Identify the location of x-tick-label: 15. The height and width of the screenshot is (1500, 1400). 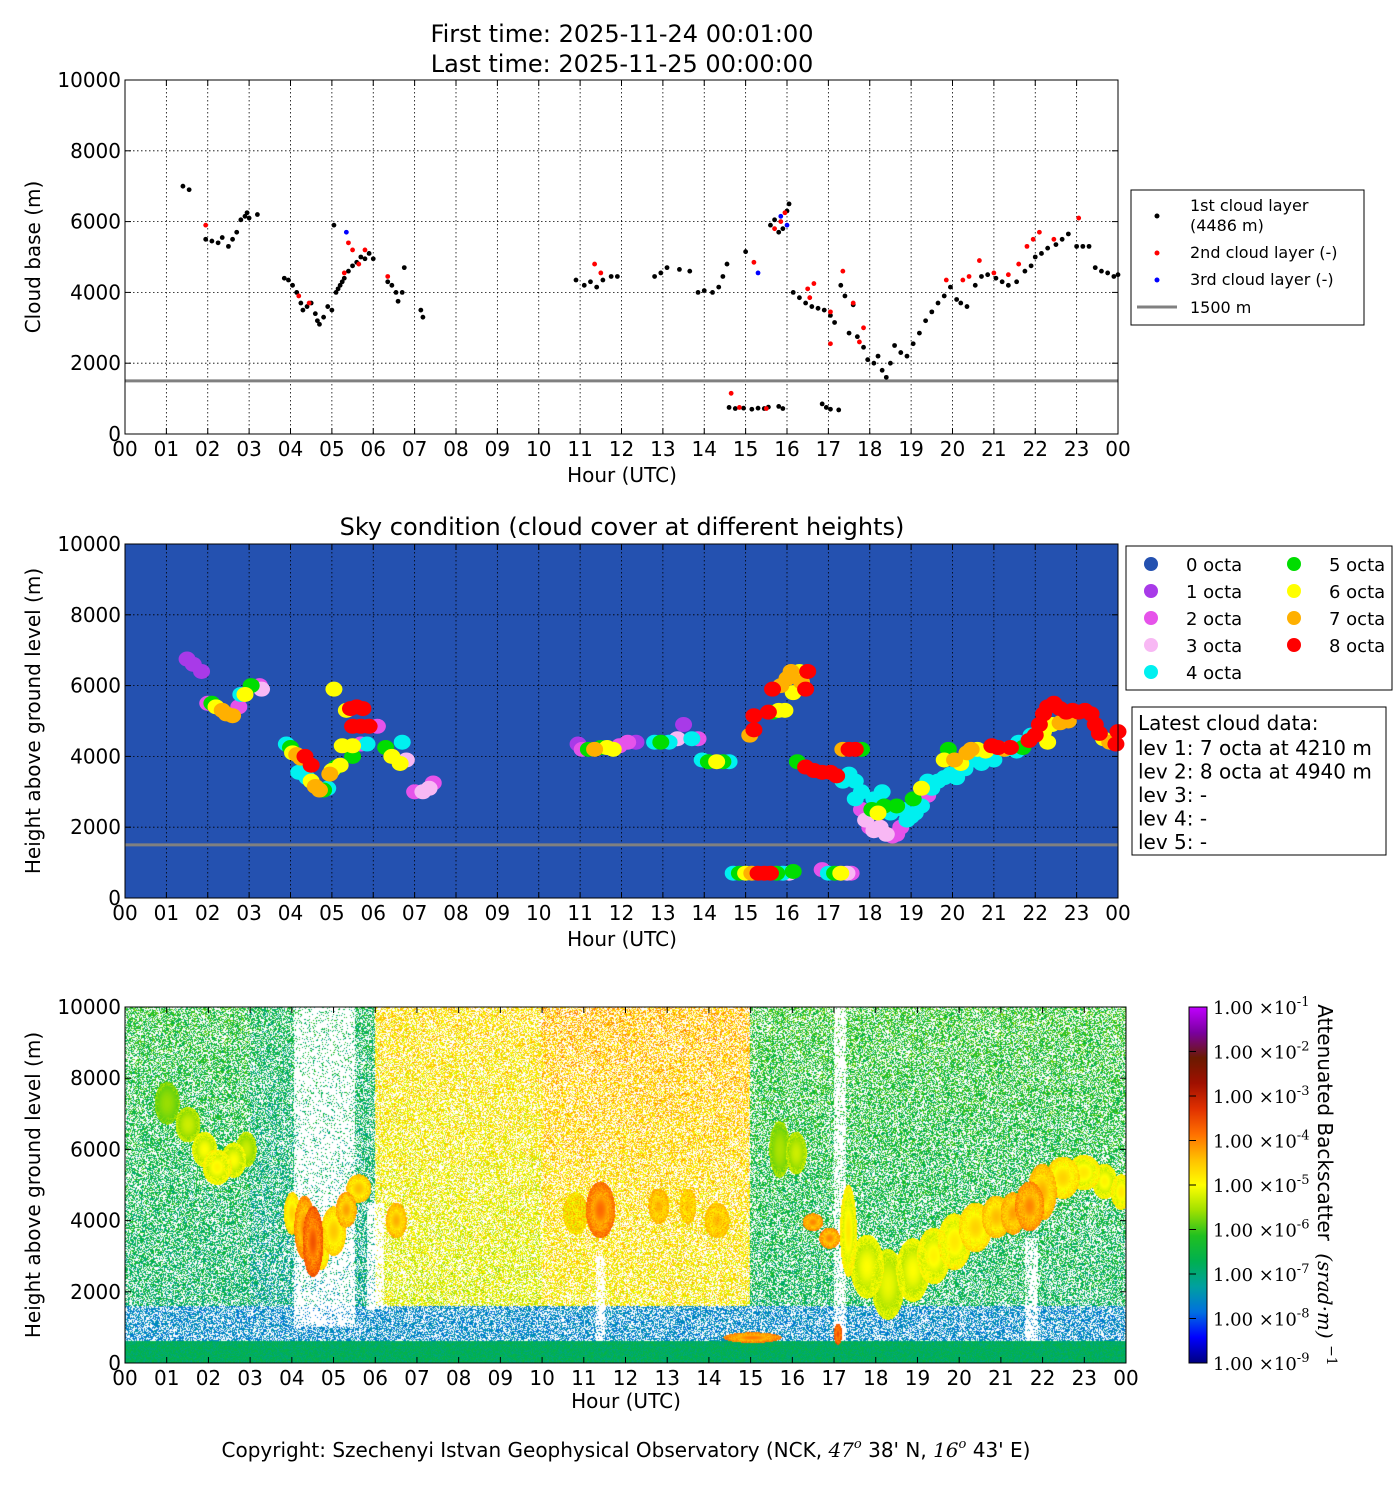
(745, 913).